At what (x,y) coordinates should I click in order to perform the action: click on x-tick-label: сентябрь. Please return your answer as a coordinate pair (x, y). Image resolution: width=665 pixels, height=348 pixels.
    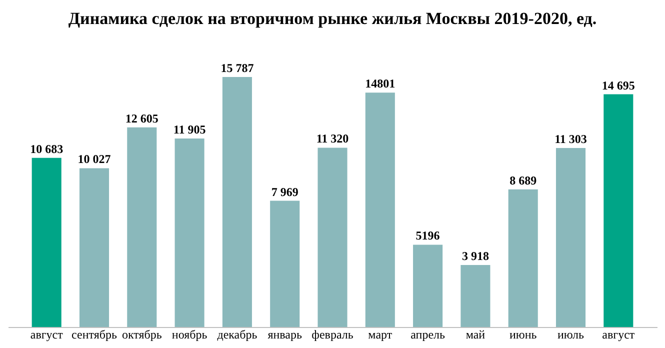
    Looking at the image, I should click on (95, 335).